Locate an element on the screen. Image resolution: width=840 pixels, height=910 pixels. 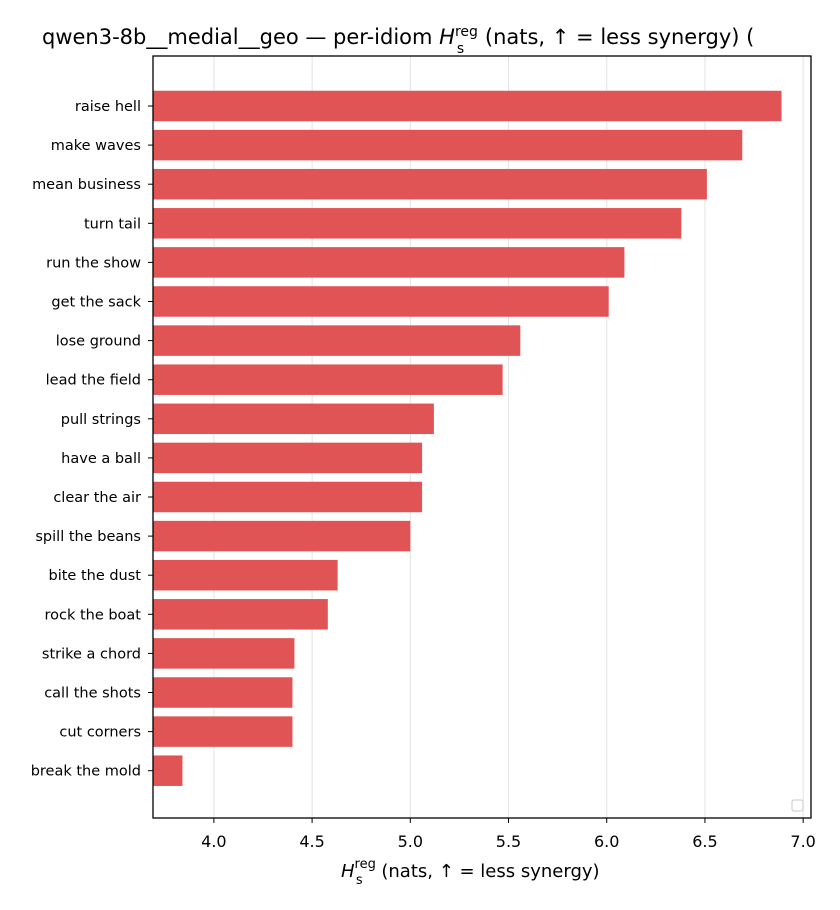
x-axis: 4.0 4.5 5.0 5.5 6.0 6.5 7.0 is located at coordinates (508, 834).